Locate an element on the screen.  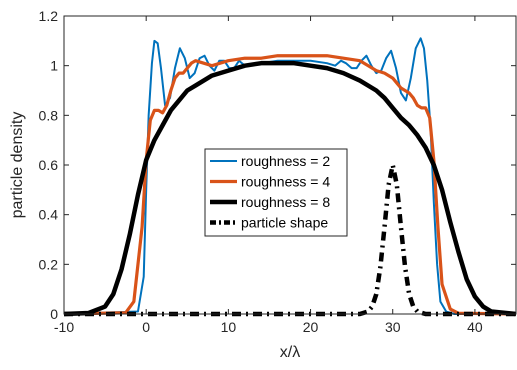
y-tick-label: 1.2 is located at coordinates (49, 16).